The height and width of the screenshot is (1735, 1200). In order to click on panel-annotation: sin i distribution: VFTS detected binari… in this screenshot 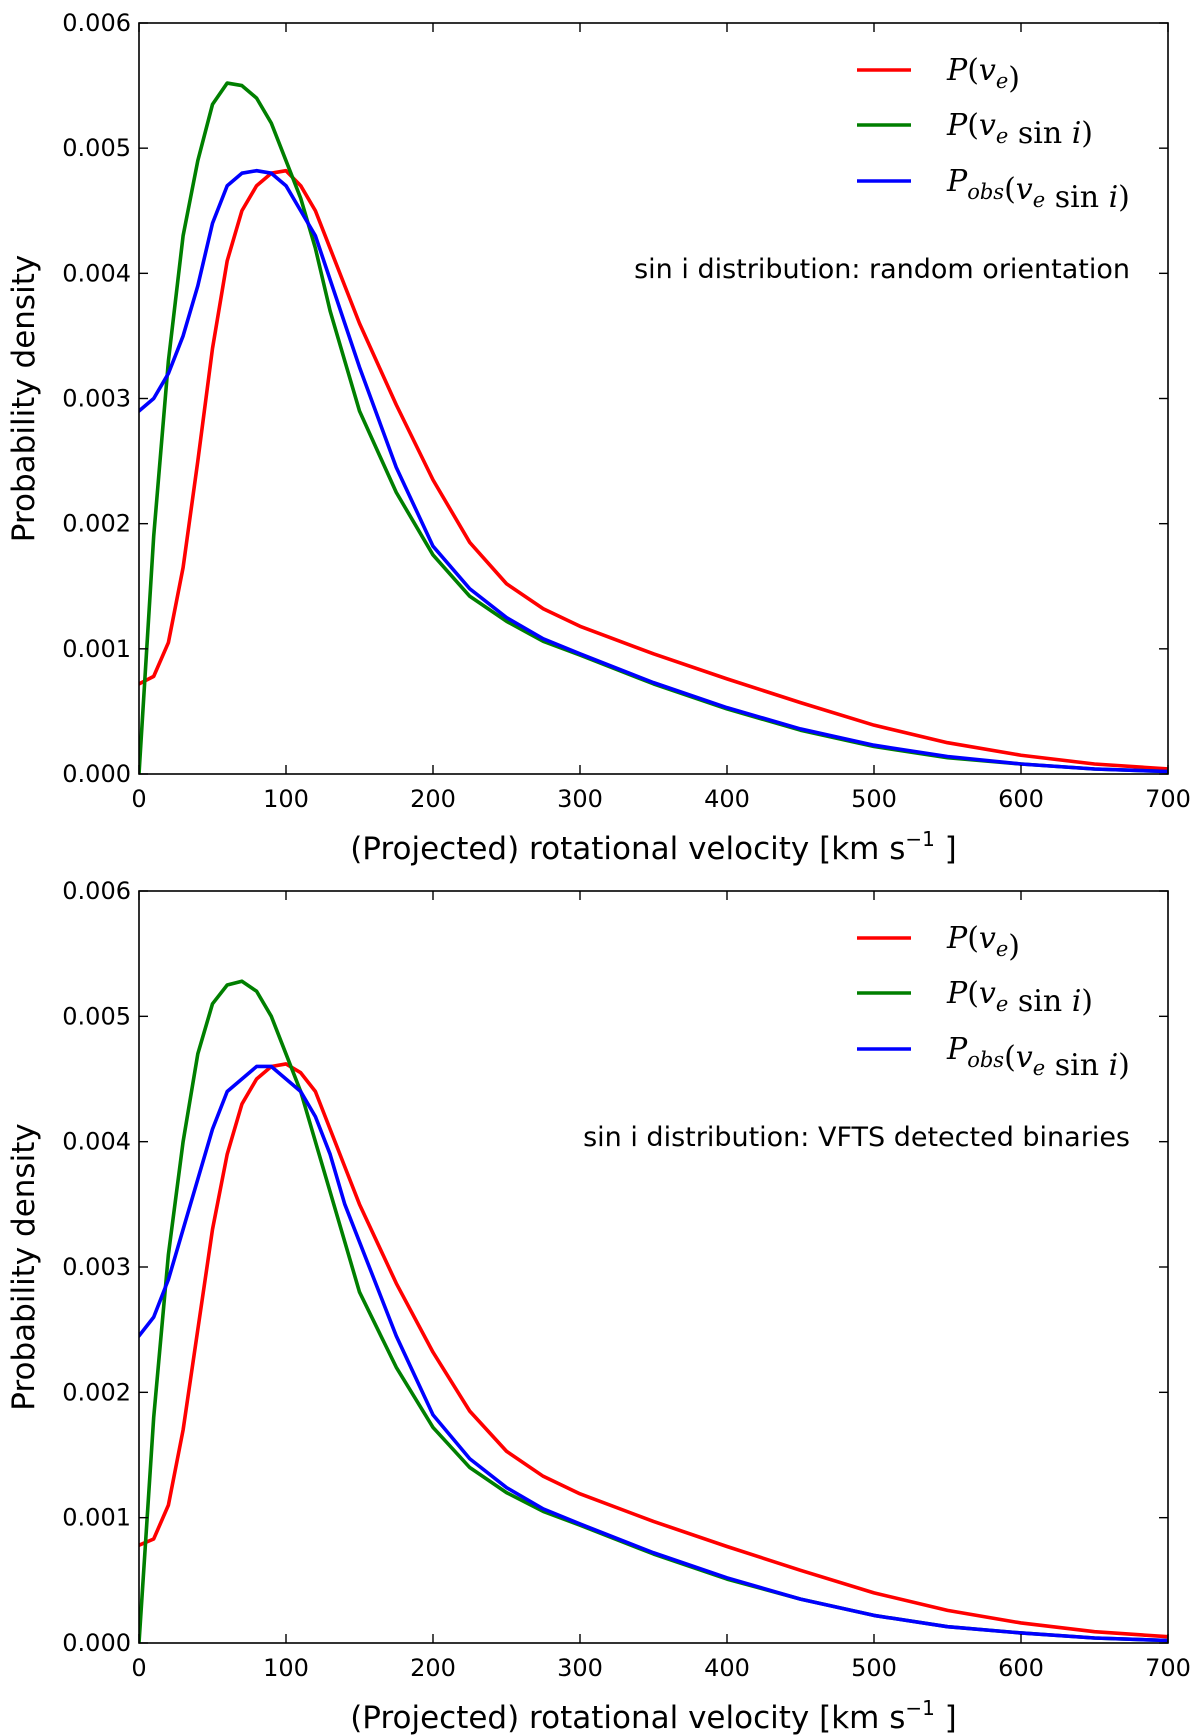, I will do `click(856, 1137)`.